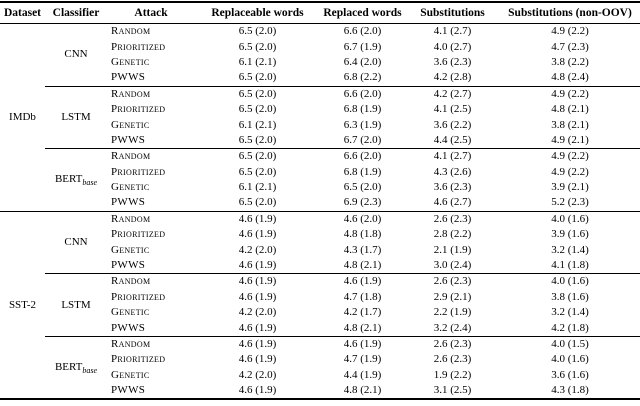  Describe the element at coordinates (570, 13) in the screenshot. I see `col-header-substitutions-non-oov: Substitutions (non-OOV)` at that location.